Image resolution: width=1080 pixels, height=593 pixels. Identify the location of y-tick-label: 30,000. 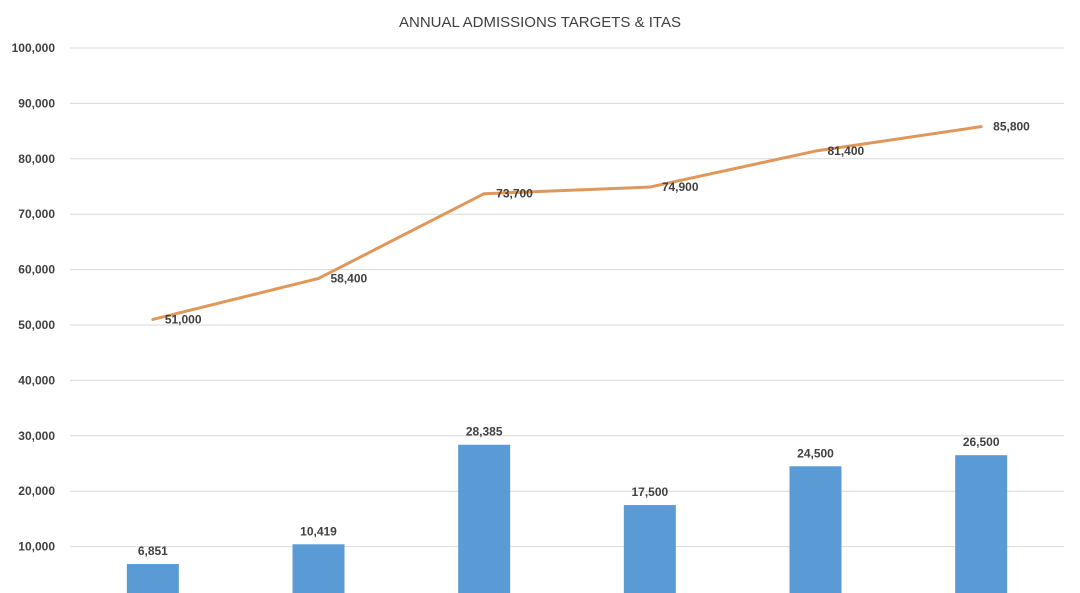
(36, 436).